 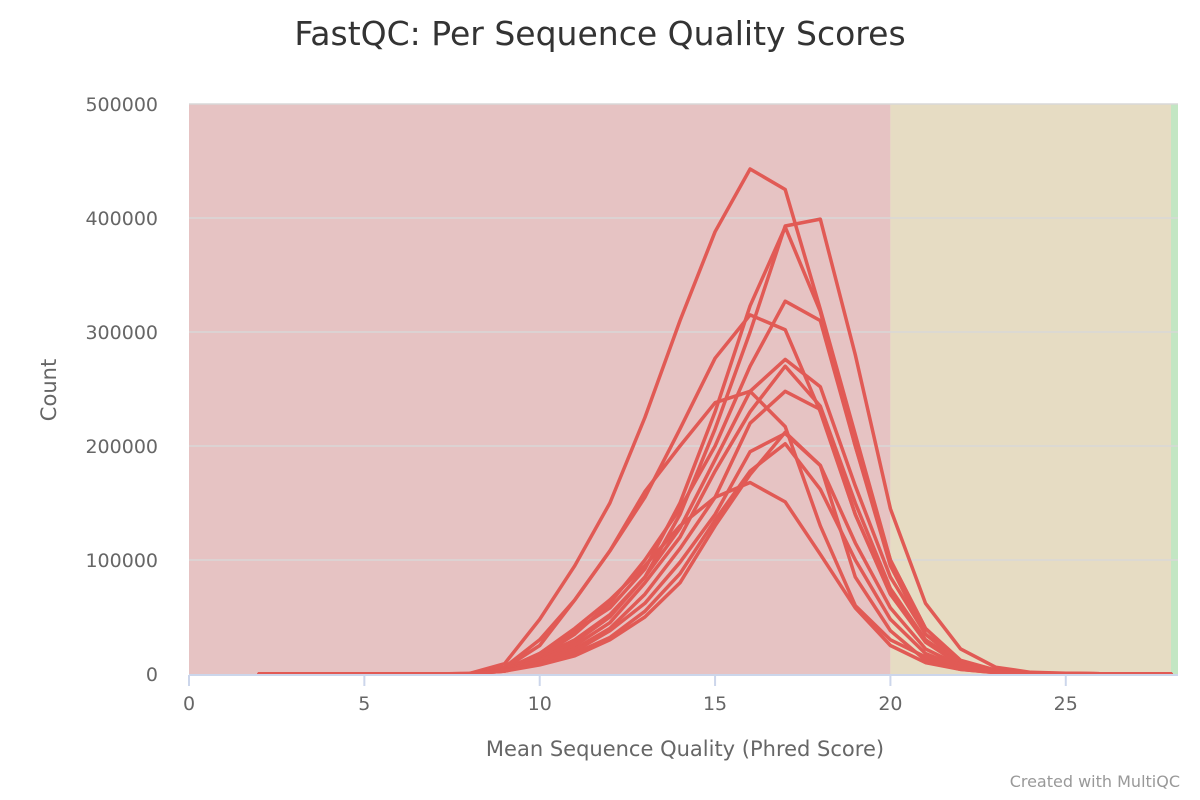 What do you see at coordinates (121, 447) in the screenshot?
I see `y-tick-label: 200000` at bounding box center [121, 447].